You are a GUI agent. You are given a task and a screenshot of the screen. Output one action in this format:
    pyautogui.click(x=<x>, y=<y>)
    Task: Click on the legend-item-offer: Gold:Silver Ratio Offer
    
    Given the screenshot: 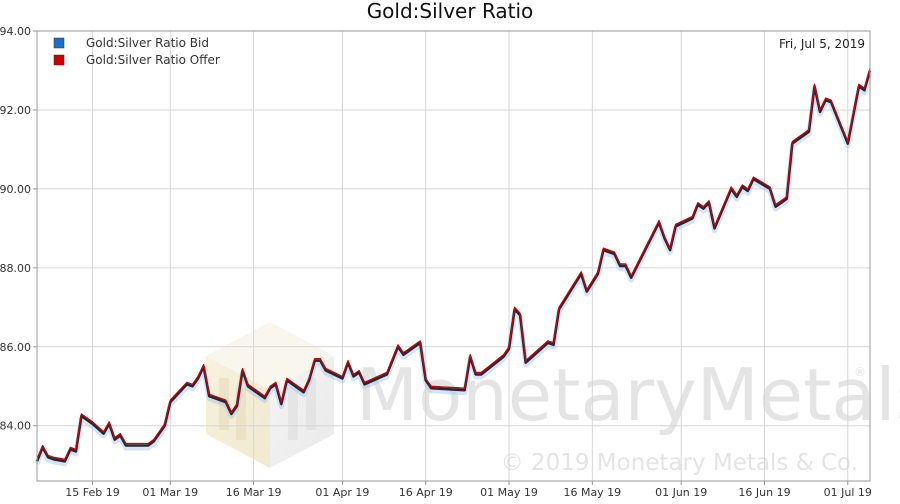 What is the action you would take?
    pyautogui.click(x=136, y=60)
    